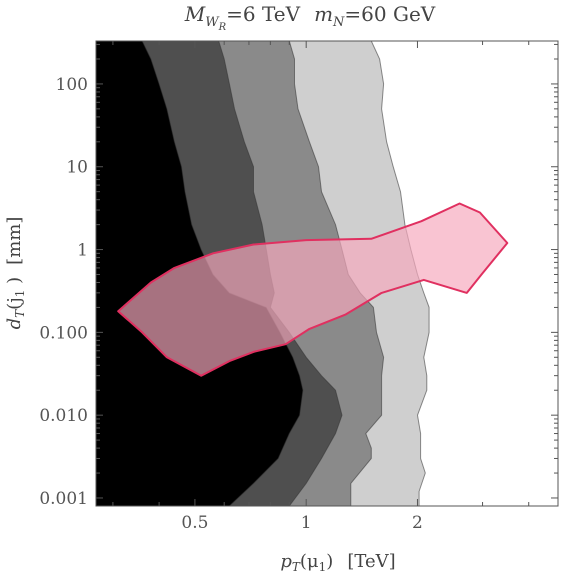 This screenshot has width=570, height=577. What do you see at coordinates (306, 523) in the screenshot?
I see `x-tick-label: 1` at bounding box center [306, 523].